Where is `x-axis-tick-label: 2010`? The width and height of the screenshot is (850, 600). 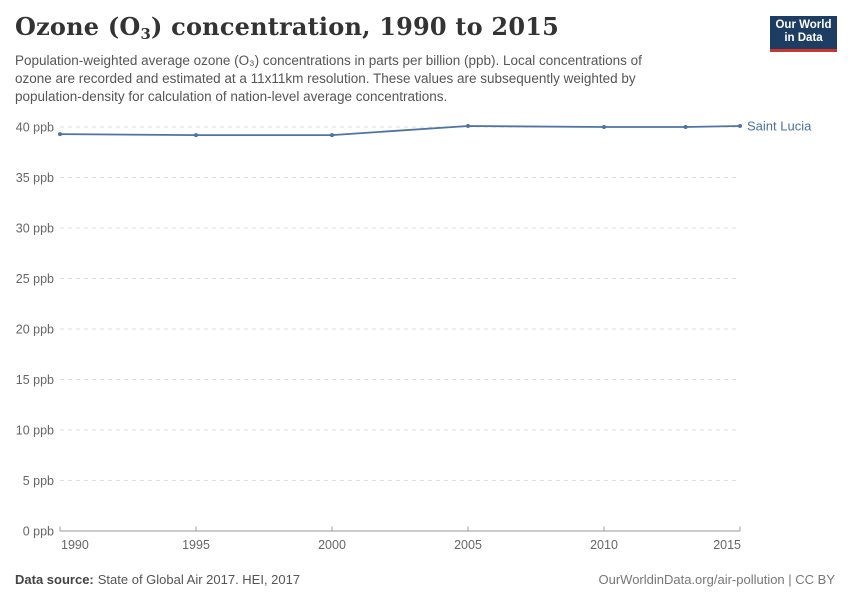
x-axis-tick-label: 2010 is located at coordinates (604, 545).